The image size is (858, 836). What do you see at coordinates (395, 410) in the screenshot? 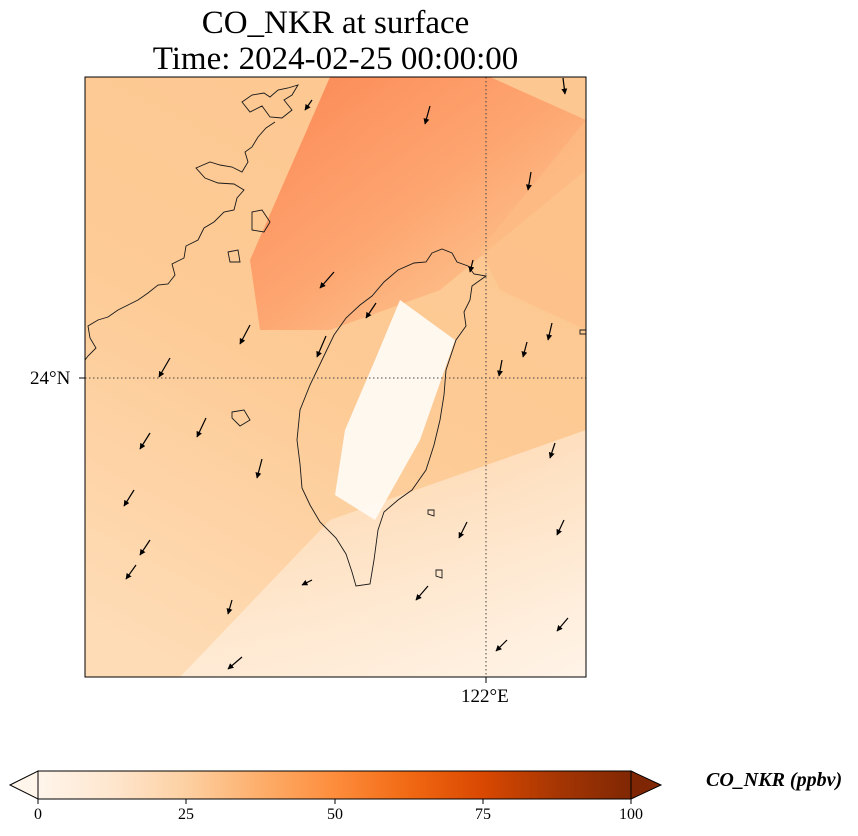
I see `low-concentration-island` at bounding box center [395, 410].